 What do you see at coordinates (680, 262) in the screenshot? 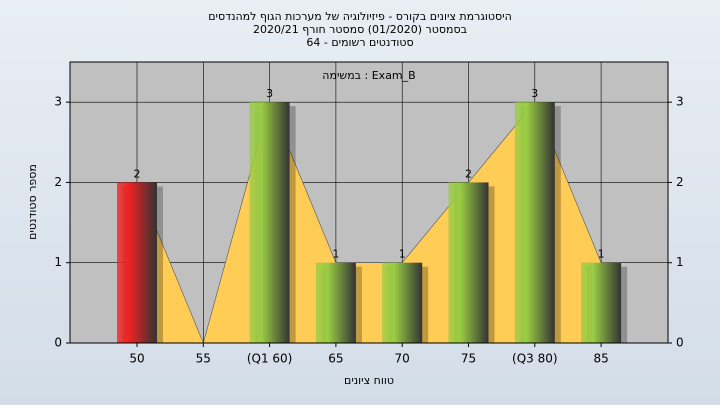
I see `y2-tick-label: 1` at bounding box center [680, 262].